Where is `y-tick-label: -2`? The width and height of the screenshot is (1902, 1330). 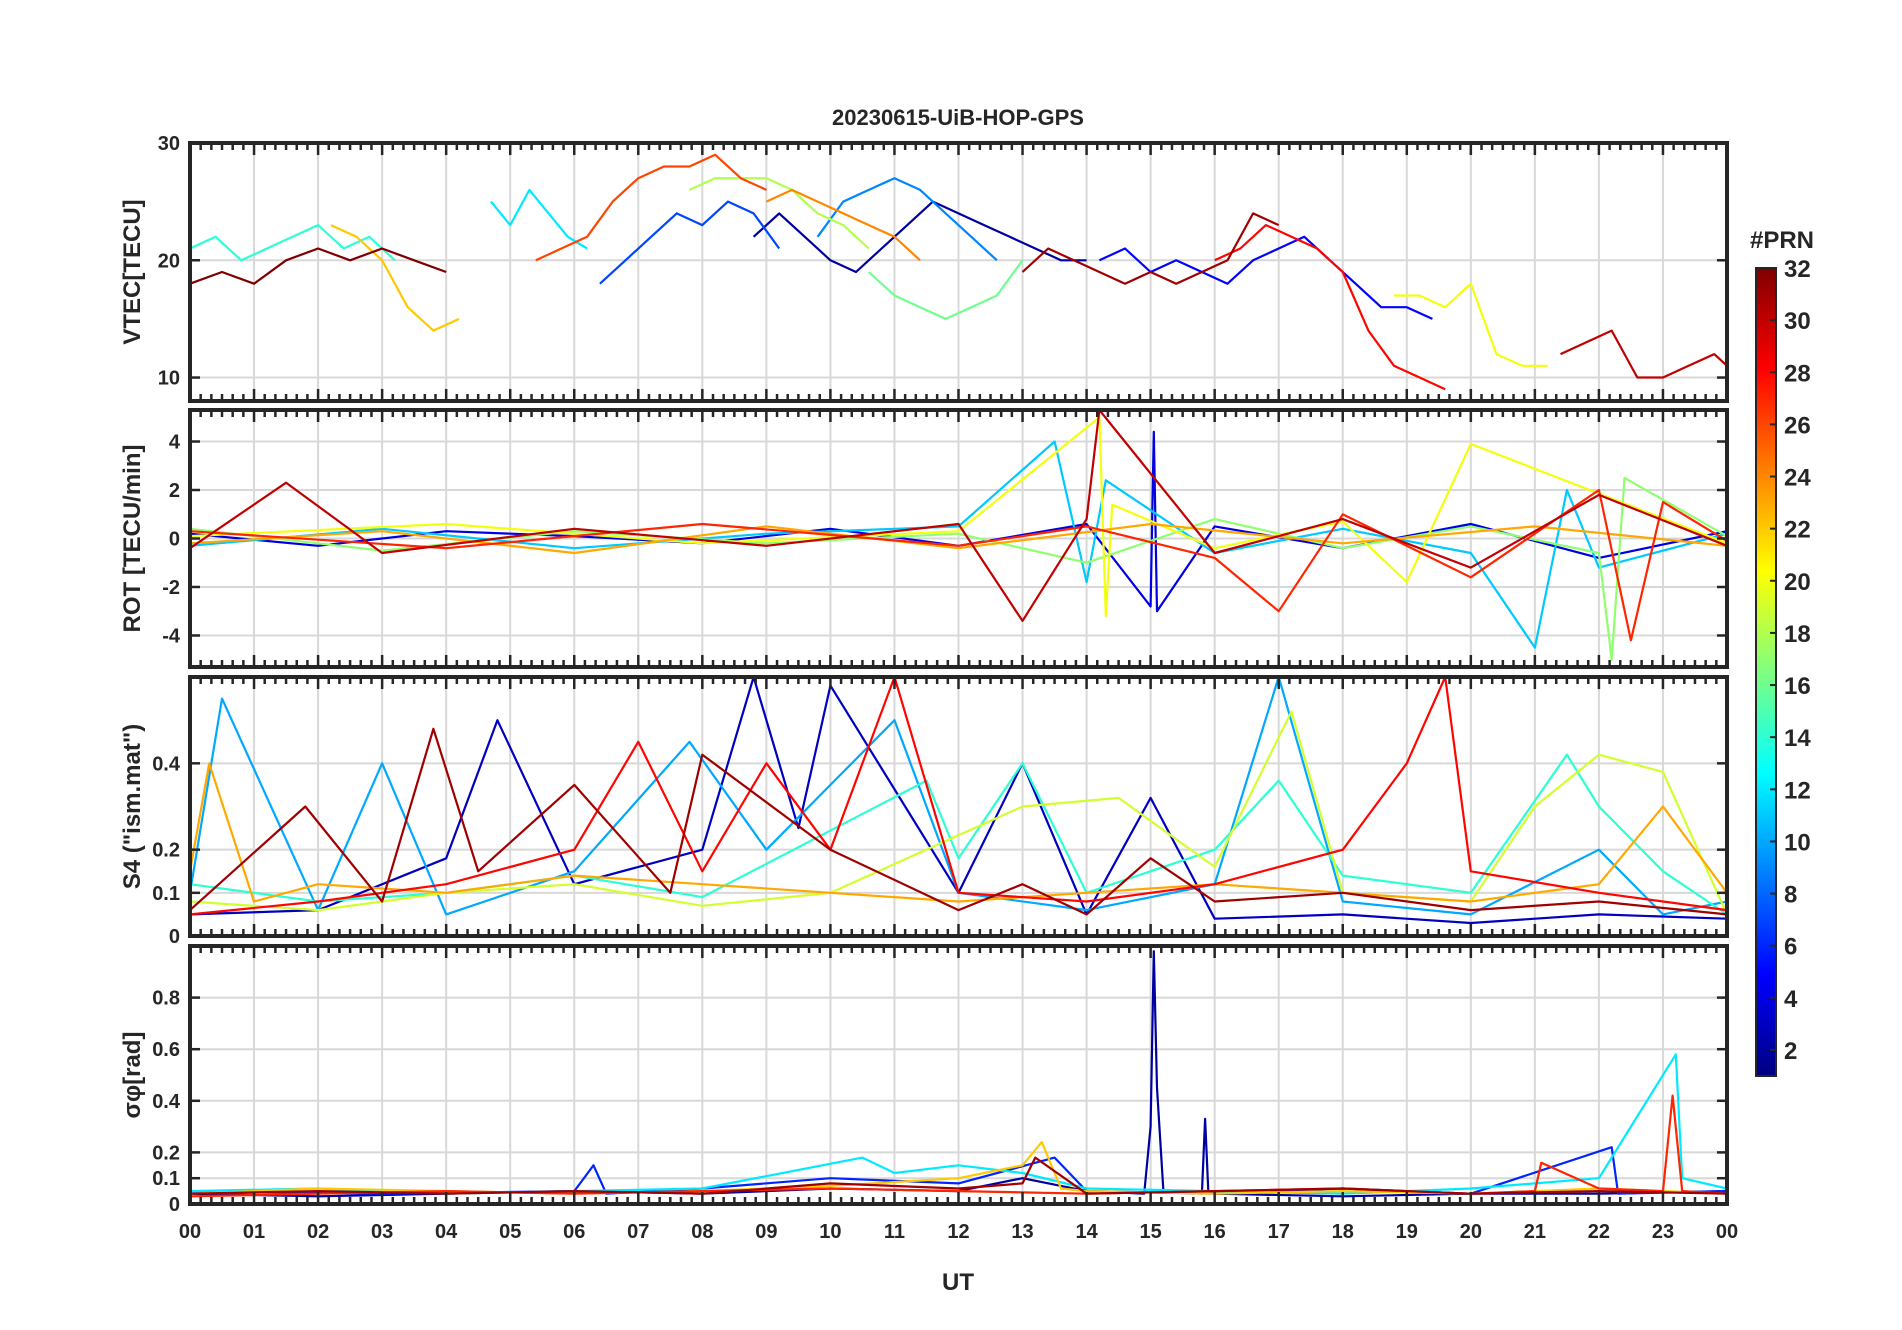
y-tick-label: -2 is located at coordinates (171, 588).